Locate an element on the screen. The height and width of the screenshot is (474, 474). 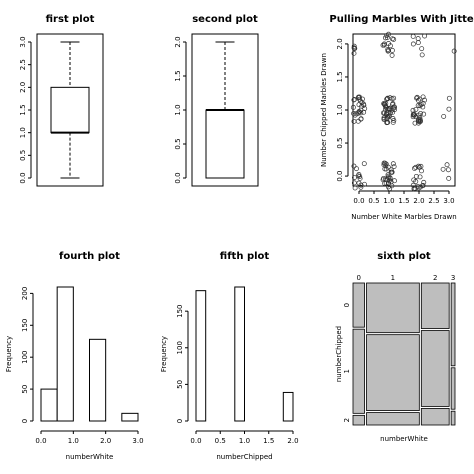
x-axis-label: numberChipped is located at coordinates (244, 457).